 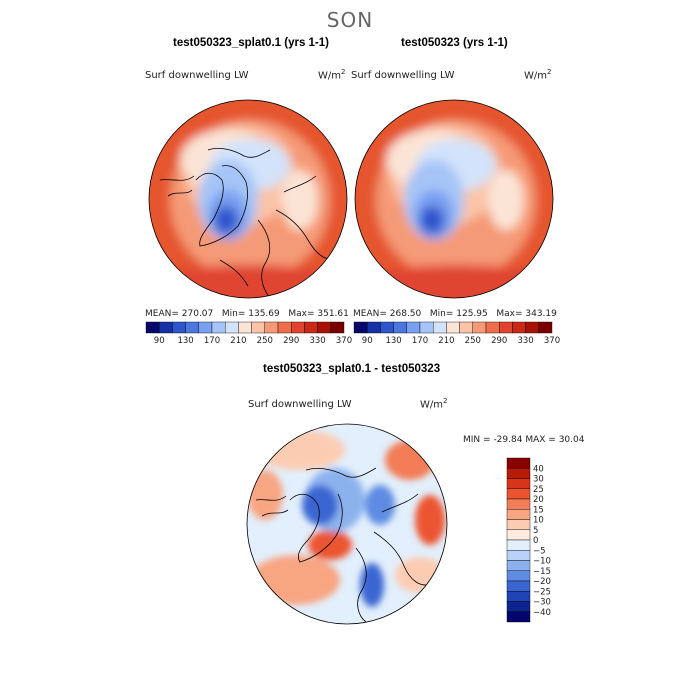 I want to click on panel1-mean-label: MEAN=, so click(x=162, y=314).